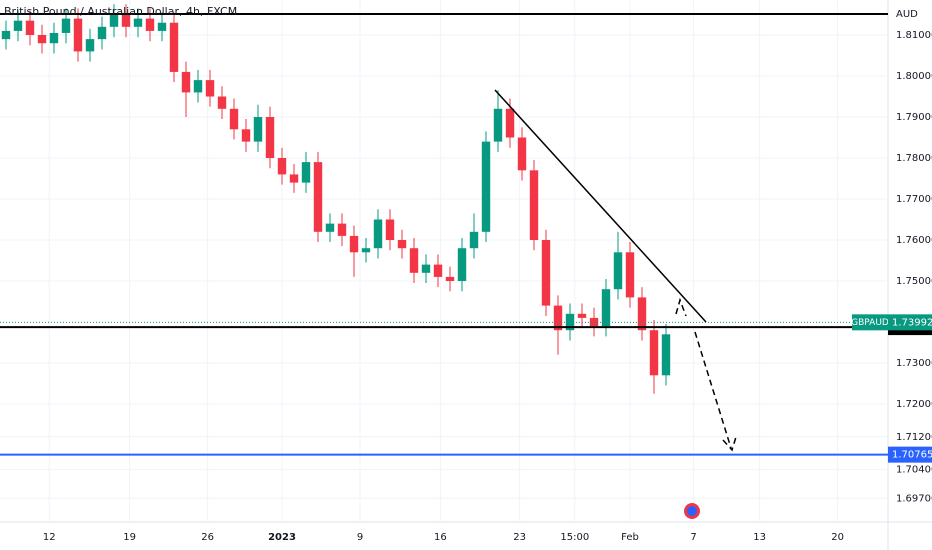 The width and height of the screenshot is (932, 550). I want to click on x-tick-label: Feb, so click(630, 537).